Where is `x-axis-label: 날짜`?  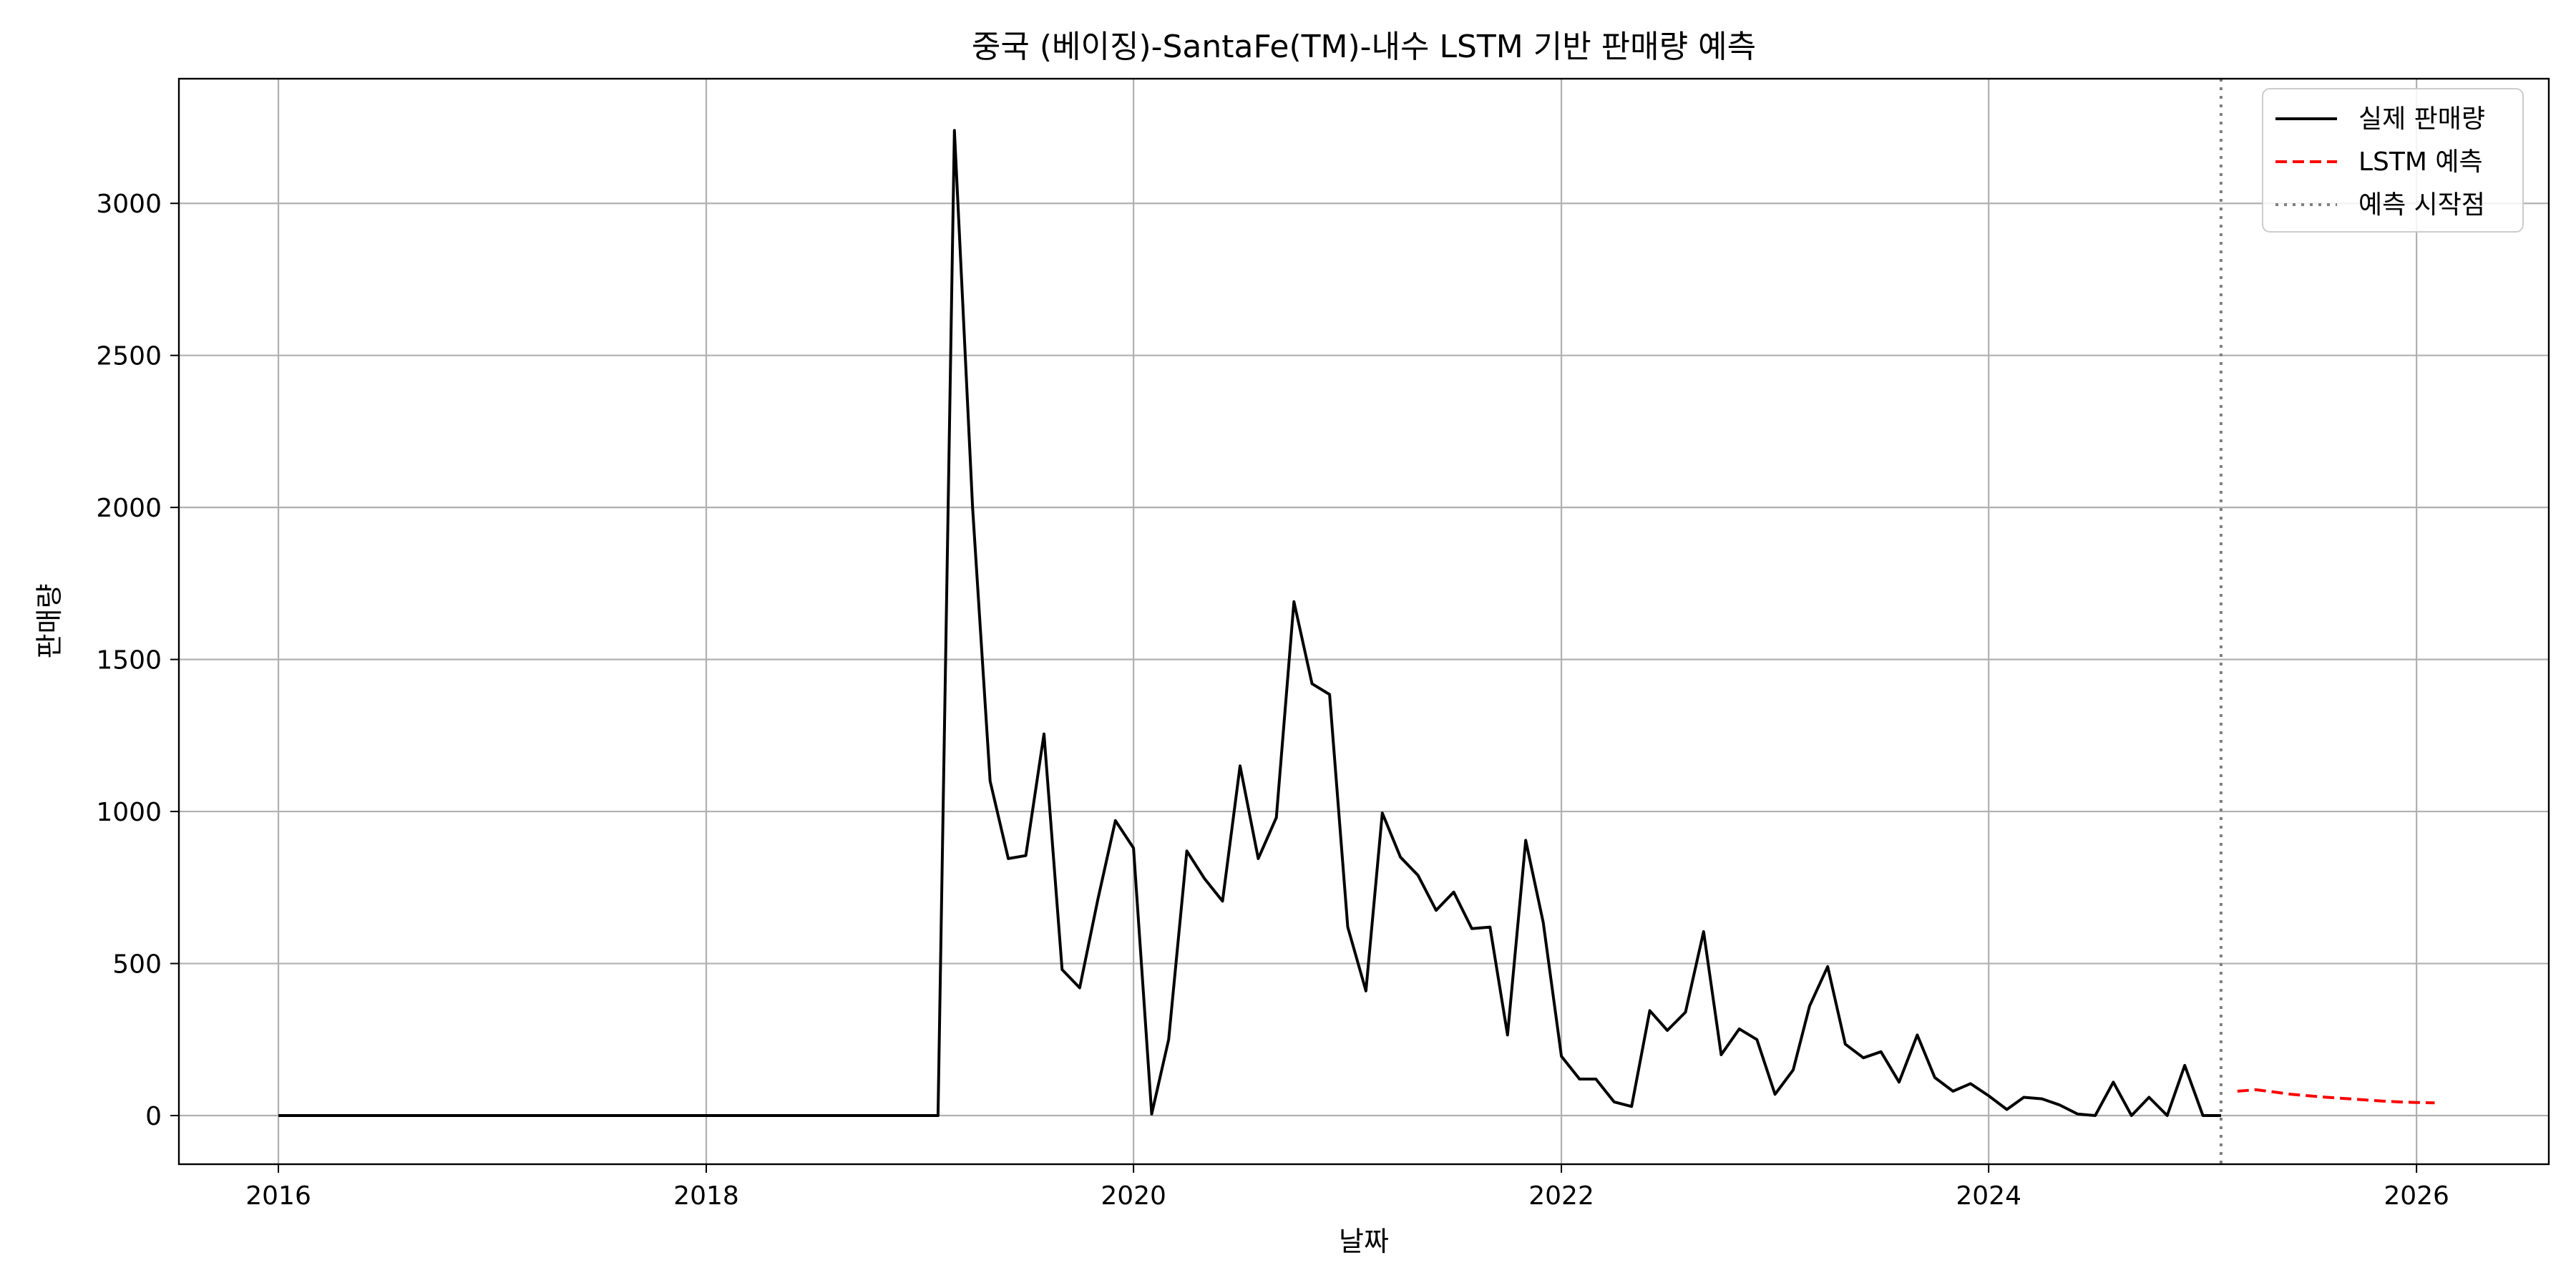 x-axis-label: 날짜 is located at coordinates (1364, 1241).